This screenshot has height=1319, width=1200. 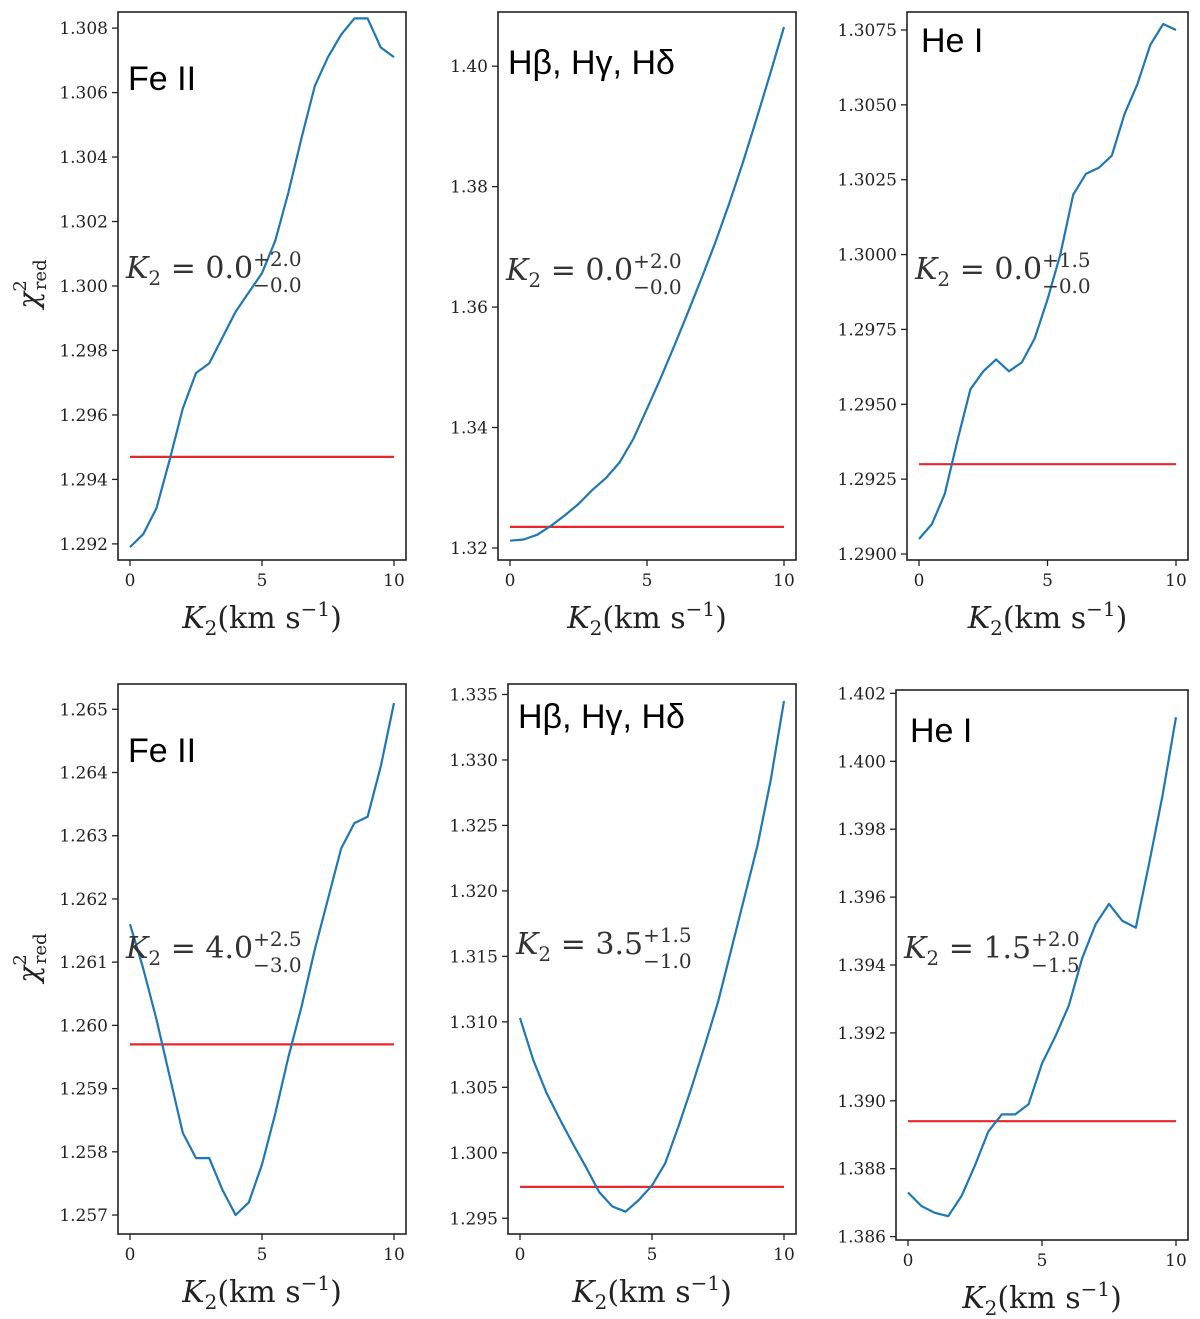 What do you see at coordinates (277, 965) in the screenshot?
I see `k2-lower-error: −3.0` at bounding box center [277, 965].